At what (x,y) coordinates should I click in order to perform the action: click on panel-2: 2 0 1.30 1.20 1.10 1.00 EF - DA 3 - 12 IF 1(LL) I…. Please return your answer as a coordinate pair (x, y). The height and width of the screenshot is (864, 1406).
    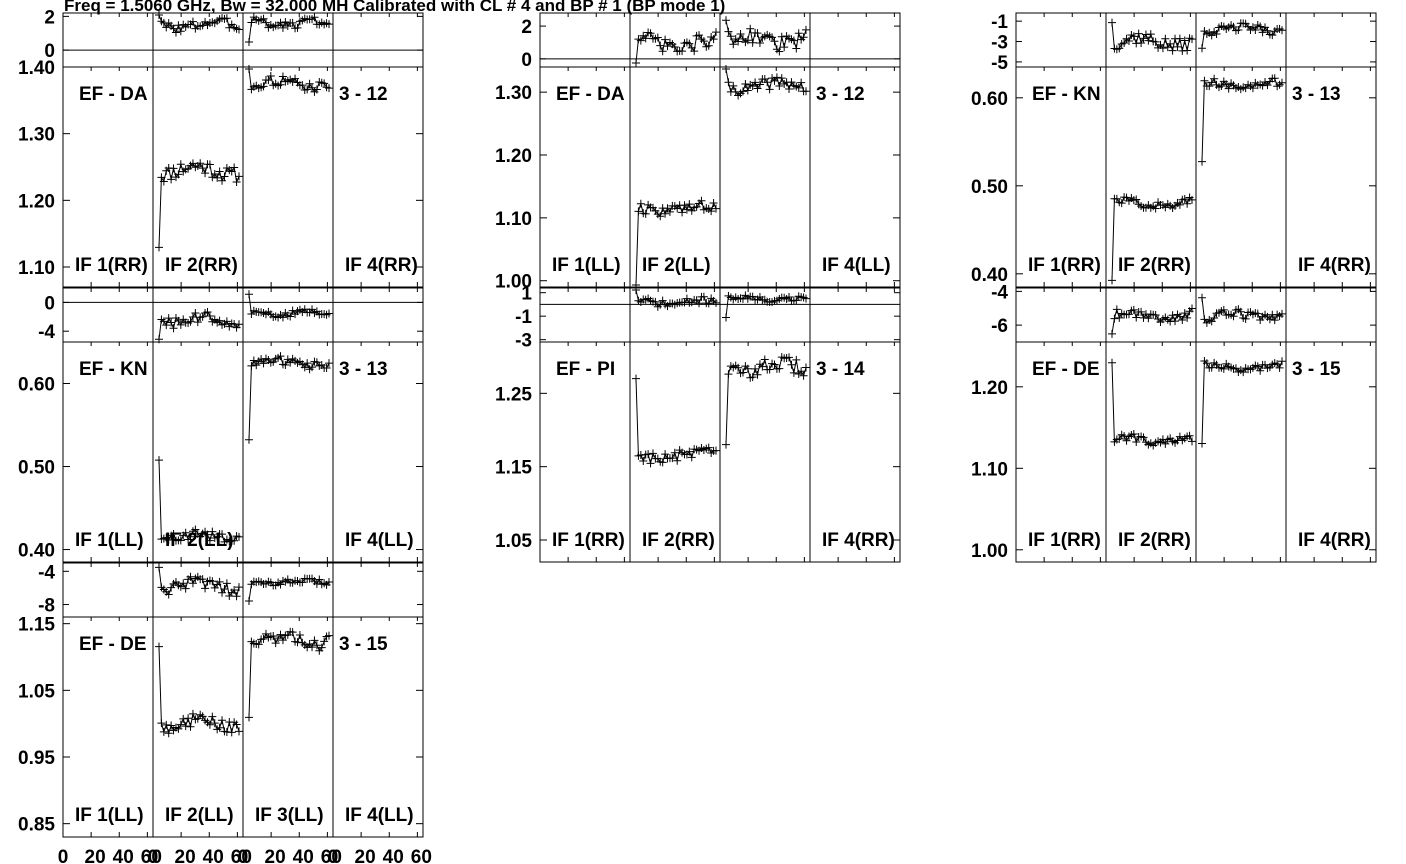
    Looking at the image, I should click on (698, 152).